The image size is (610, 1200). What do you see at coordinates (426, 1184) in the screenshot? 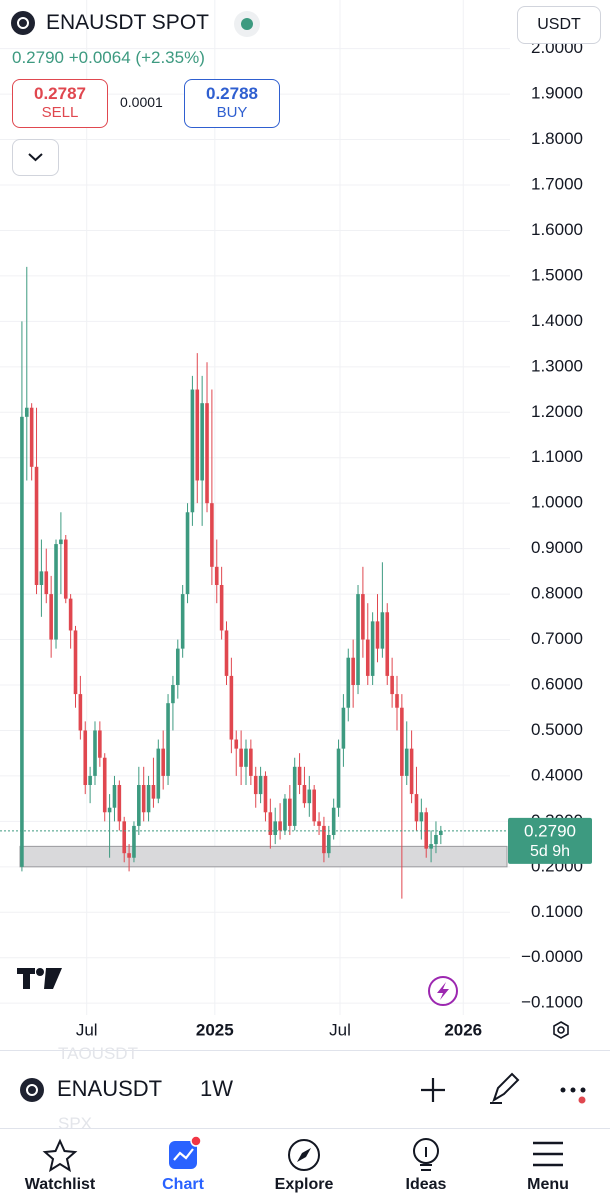
I see `tab: Ideas` at bounding box center [426, 1184].